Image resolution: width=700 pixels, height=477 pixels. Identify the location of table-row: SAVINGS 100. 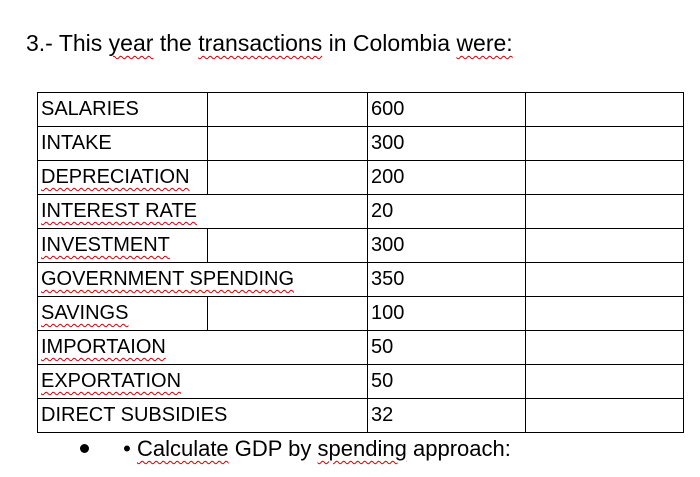
(360, 313).